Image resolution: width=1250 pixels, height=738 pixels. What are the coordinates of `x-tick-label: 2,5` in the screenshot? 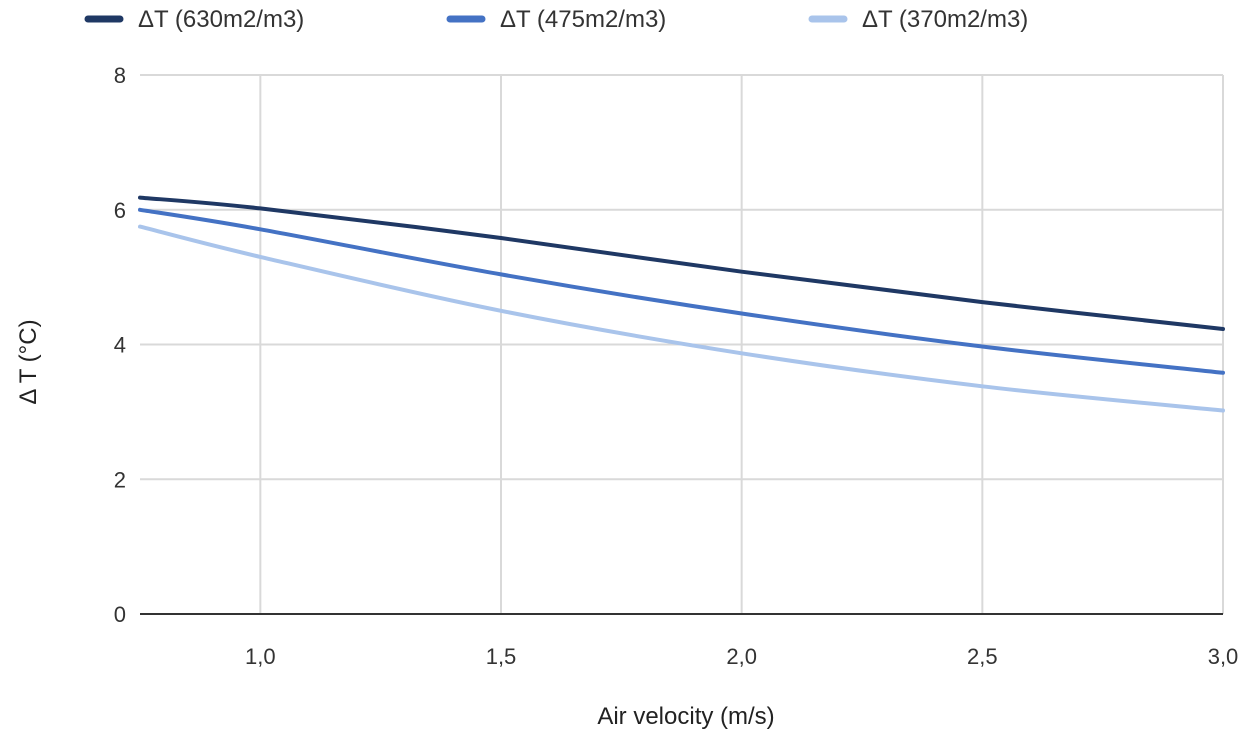 It's located at (982, 656).